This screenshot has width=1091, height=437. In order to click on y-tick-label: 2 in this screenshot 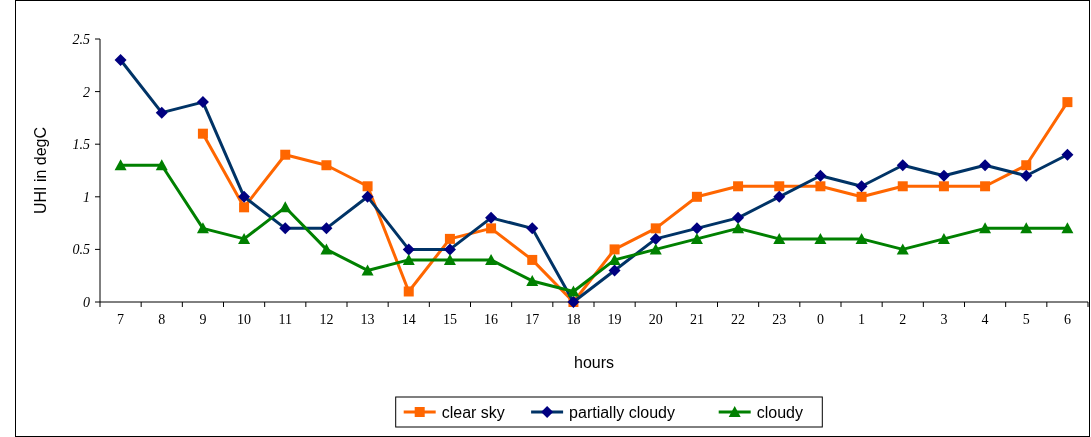, I will do `click(86, 92)`.